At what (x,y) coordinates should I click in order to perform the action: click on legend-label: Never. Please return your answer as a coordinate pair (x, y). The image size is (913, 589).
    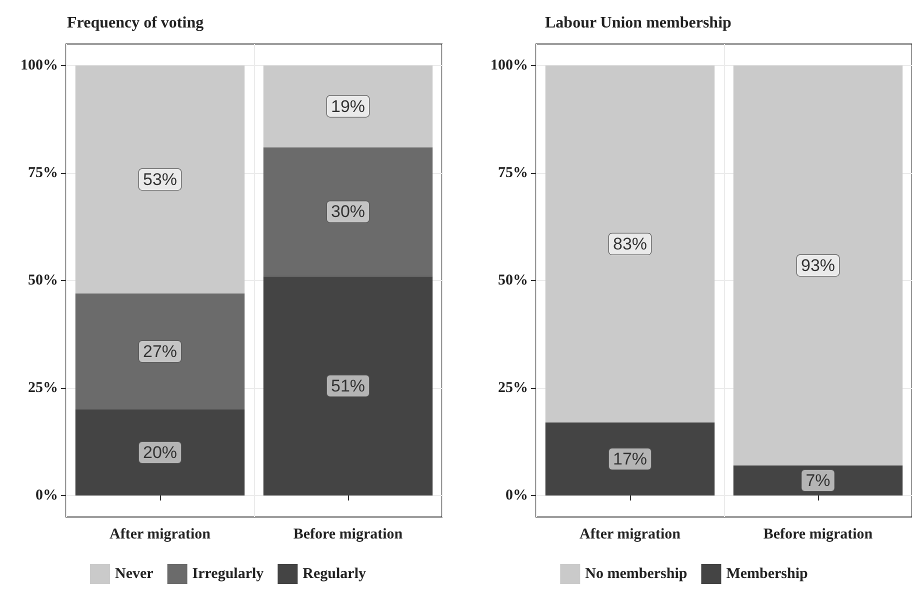
    Looking at the image, I should click on (134, 574).